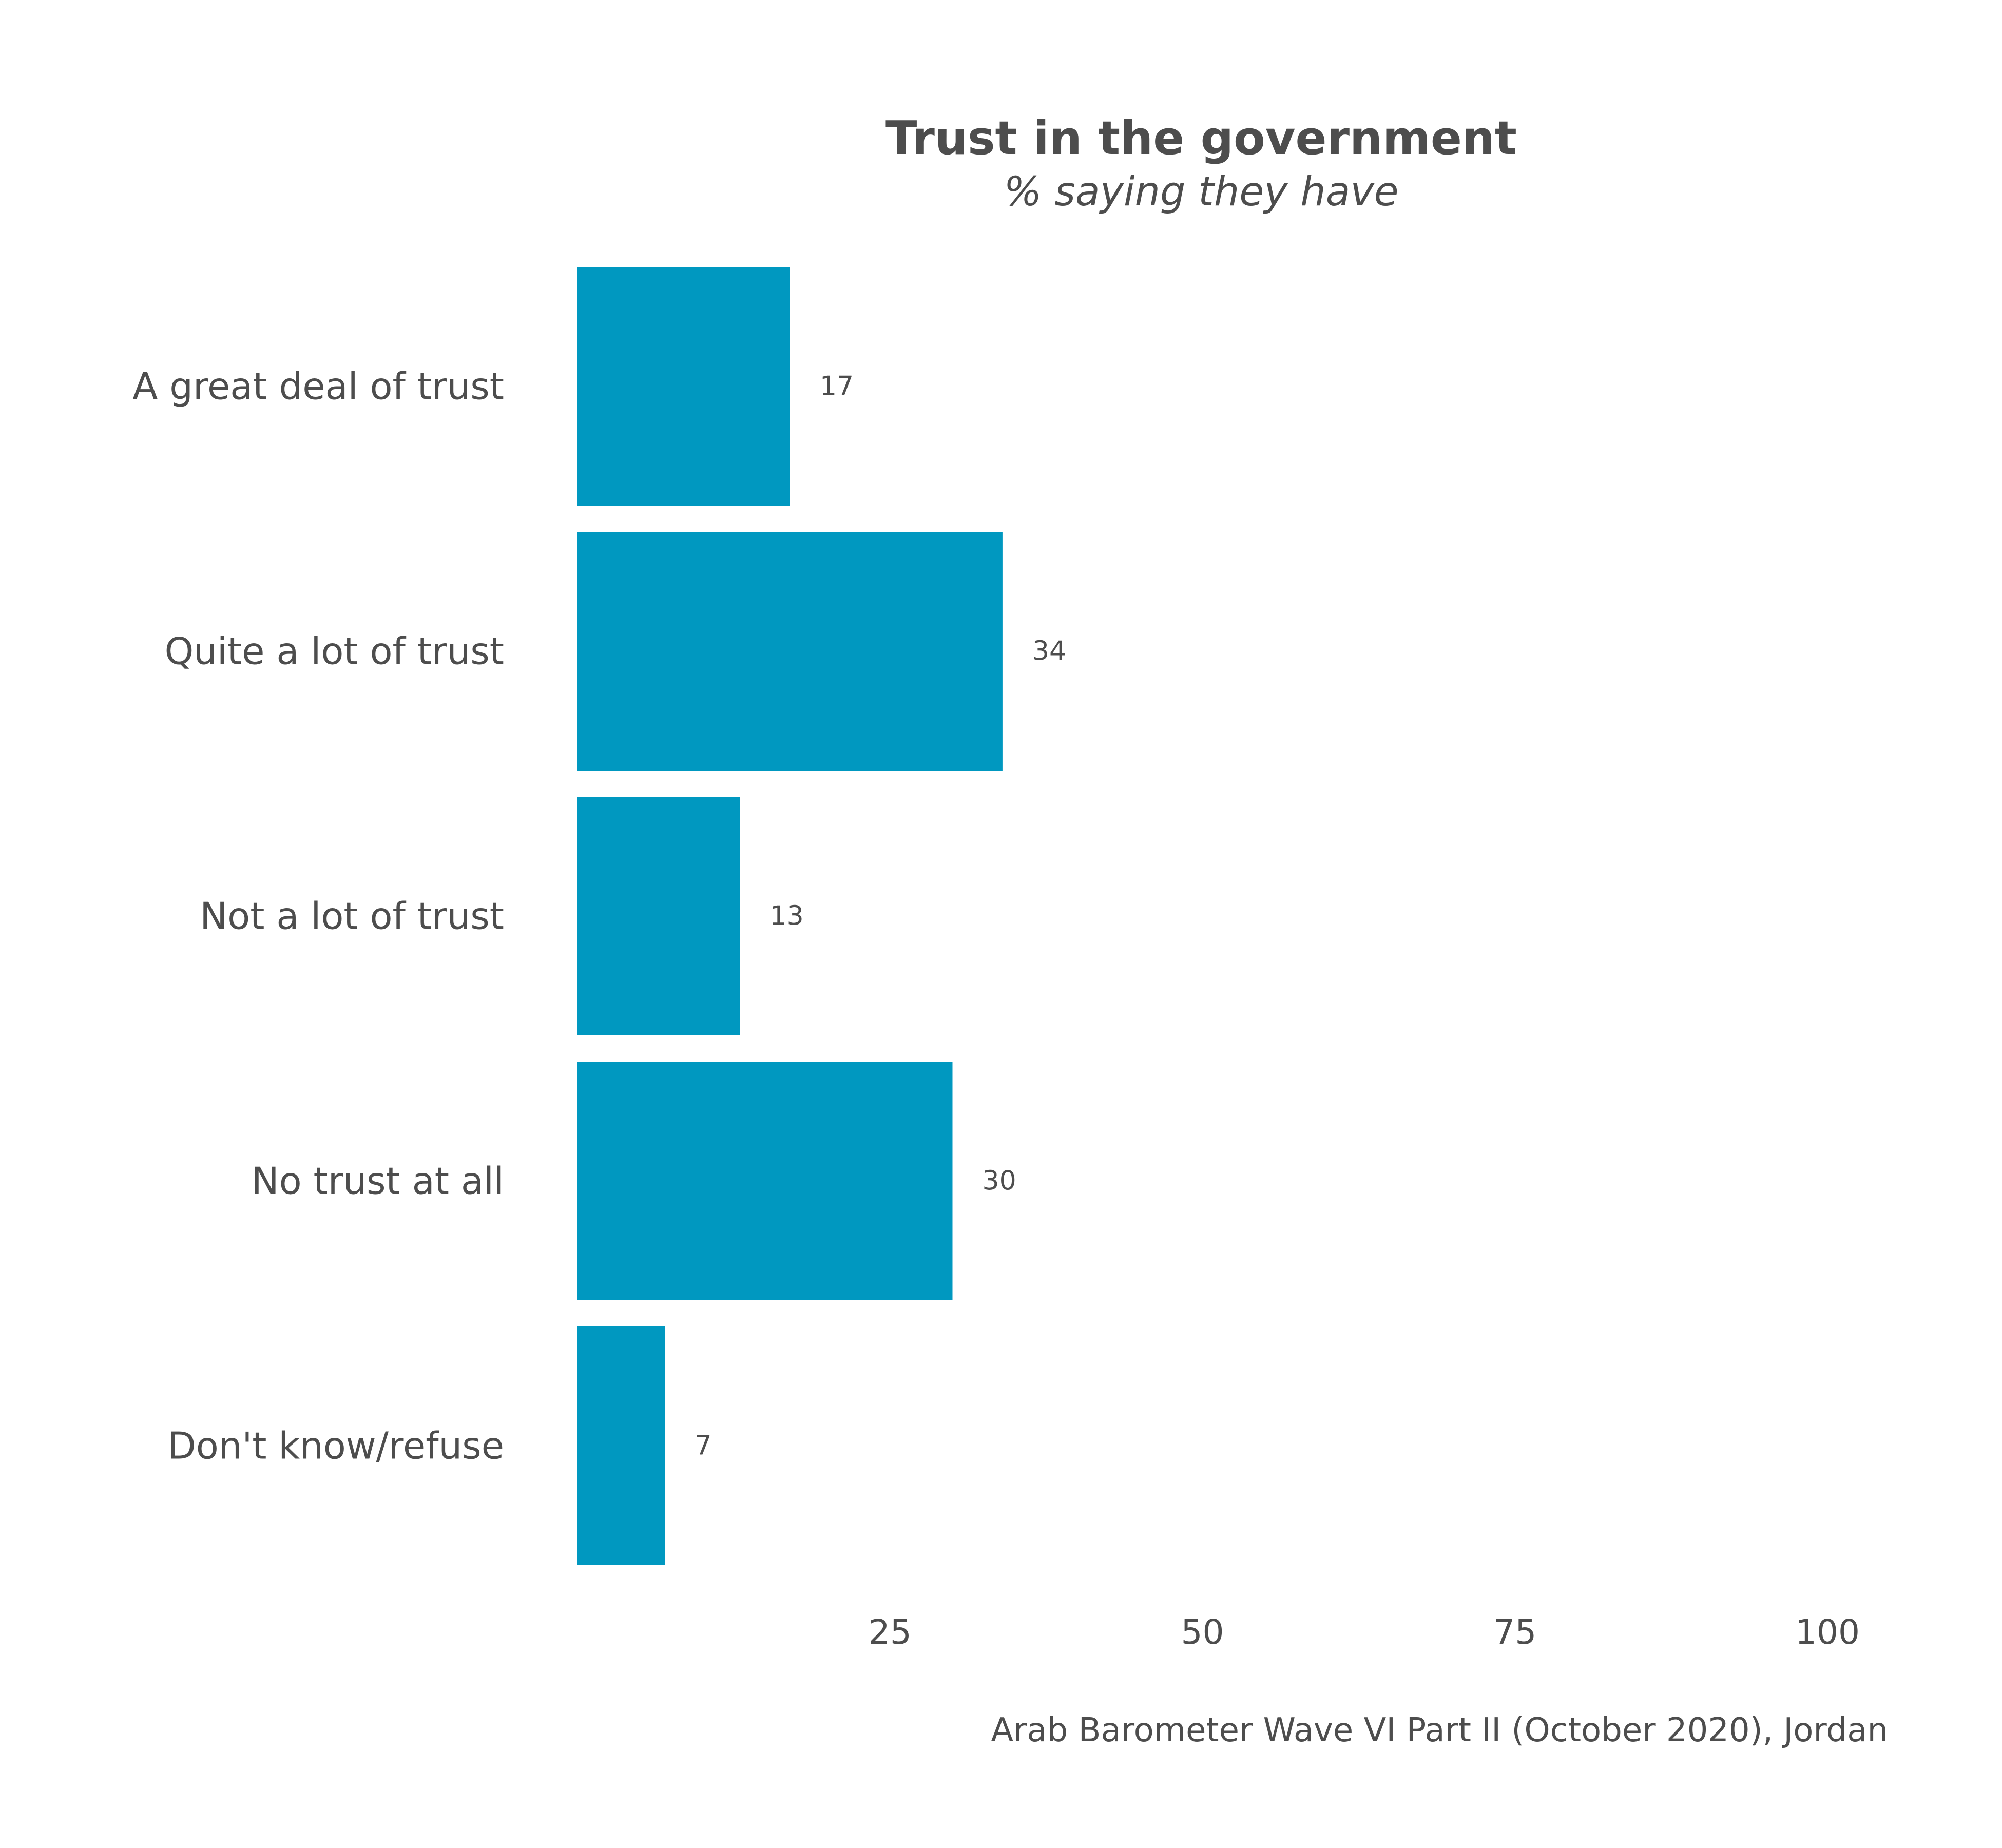  What do you see at coordinates (1201, 138) in the screenshot?
I see `chart-title: Trust in the government` at bounding box center [1201, 138].